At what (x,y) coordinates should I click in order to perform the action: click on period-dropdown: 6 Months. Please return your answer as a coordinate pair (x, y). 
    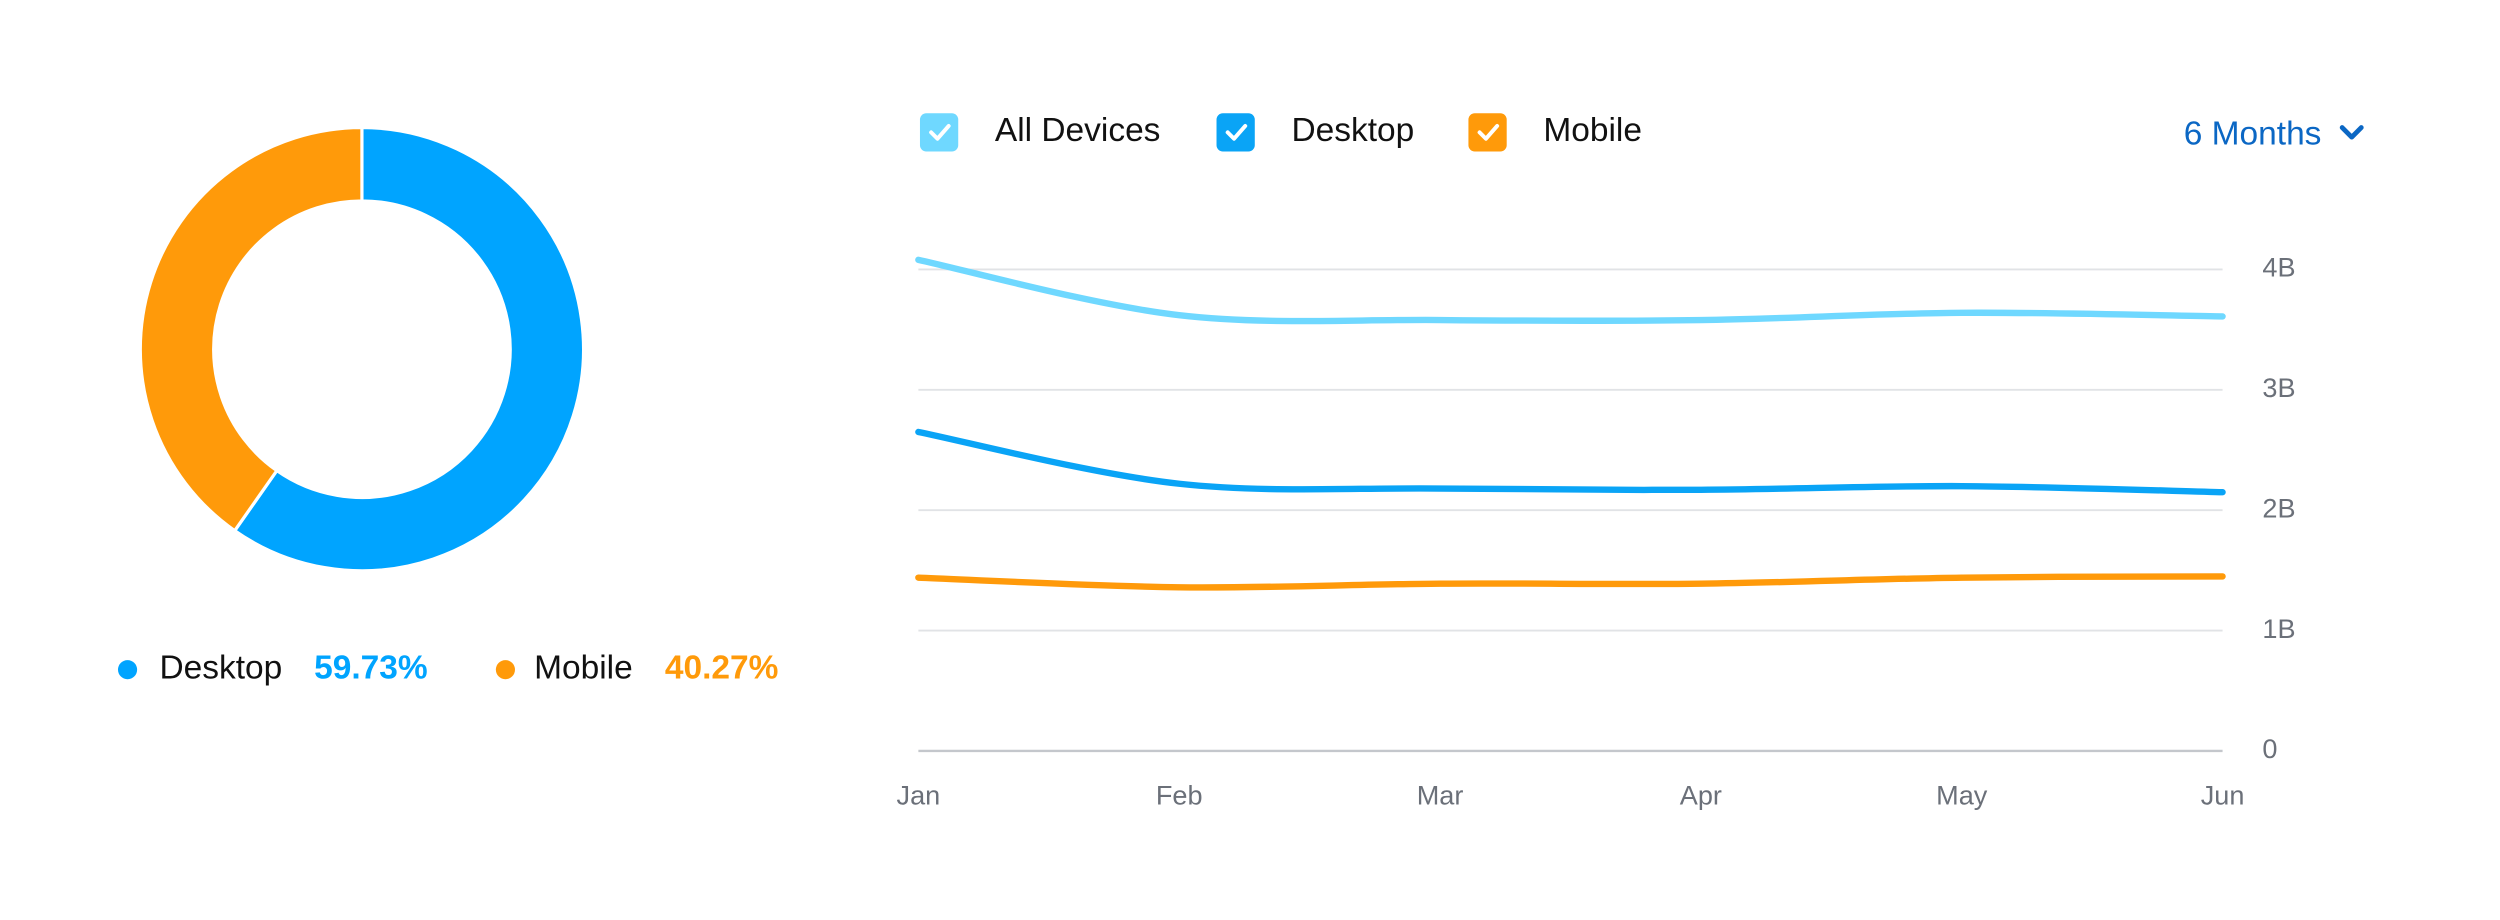
    Looking at the image, I should click on (2274, 133).